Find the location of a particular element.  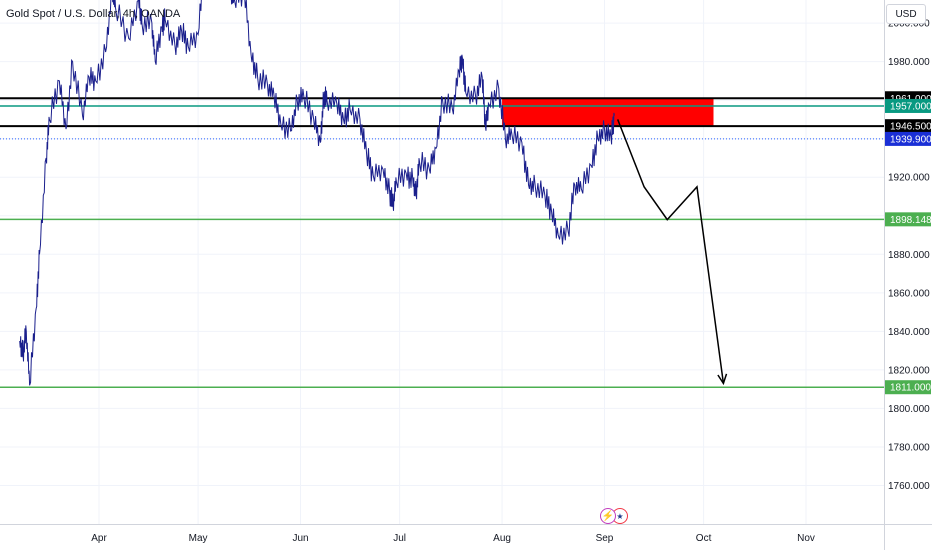

x-tick-label: Sep is located at coordinates (605, 538).